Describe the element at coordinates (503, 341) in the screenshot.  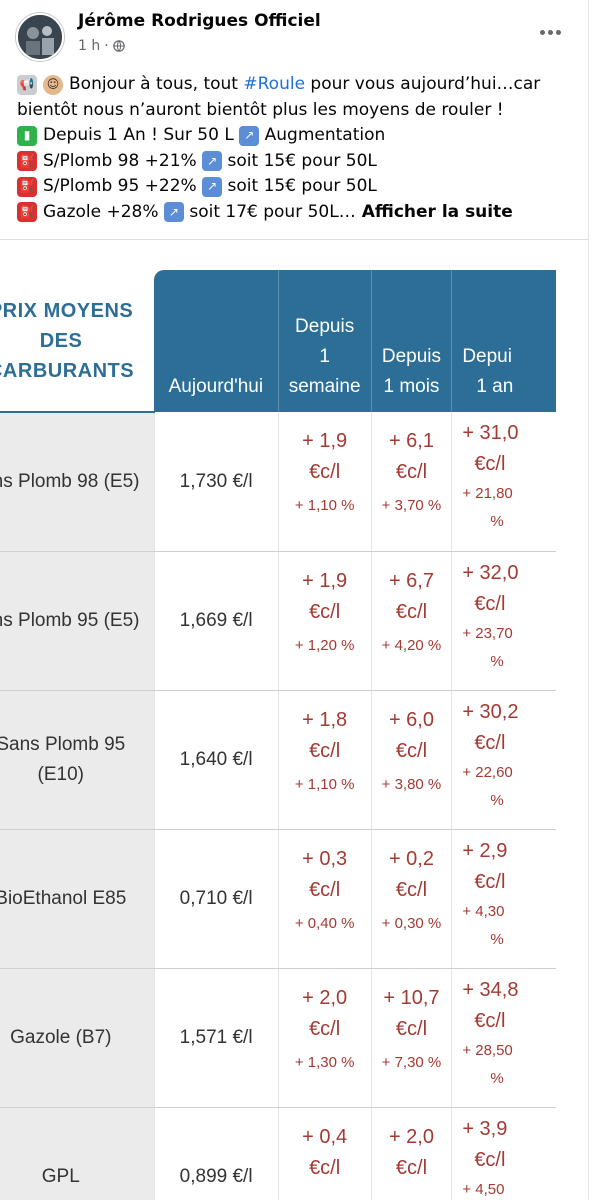
I see `column-header-year: Depui 1 an` at that location.